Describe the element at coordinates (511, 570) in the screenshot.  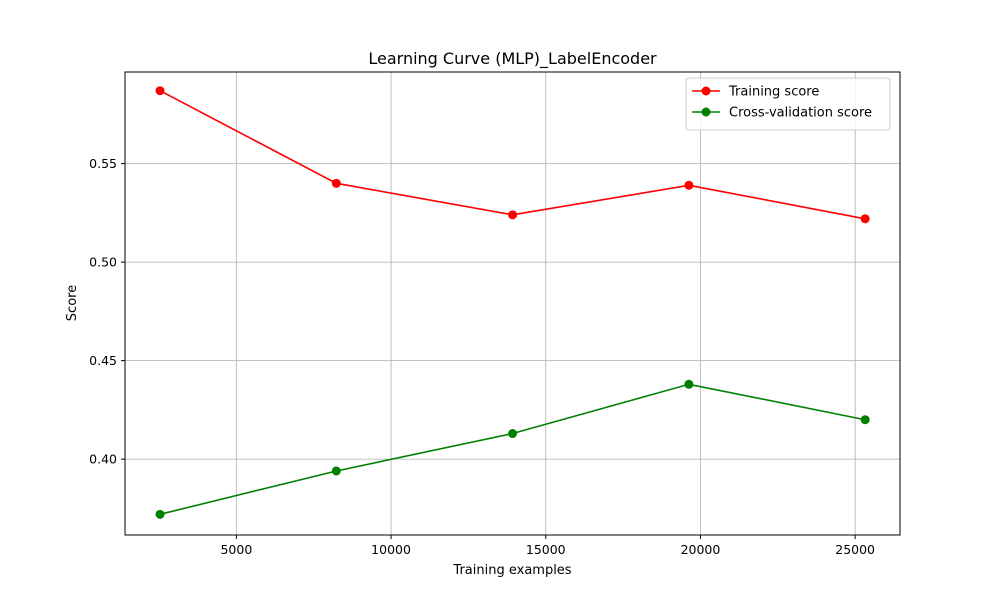
I see `x-axis-label: Training examples` at that location.